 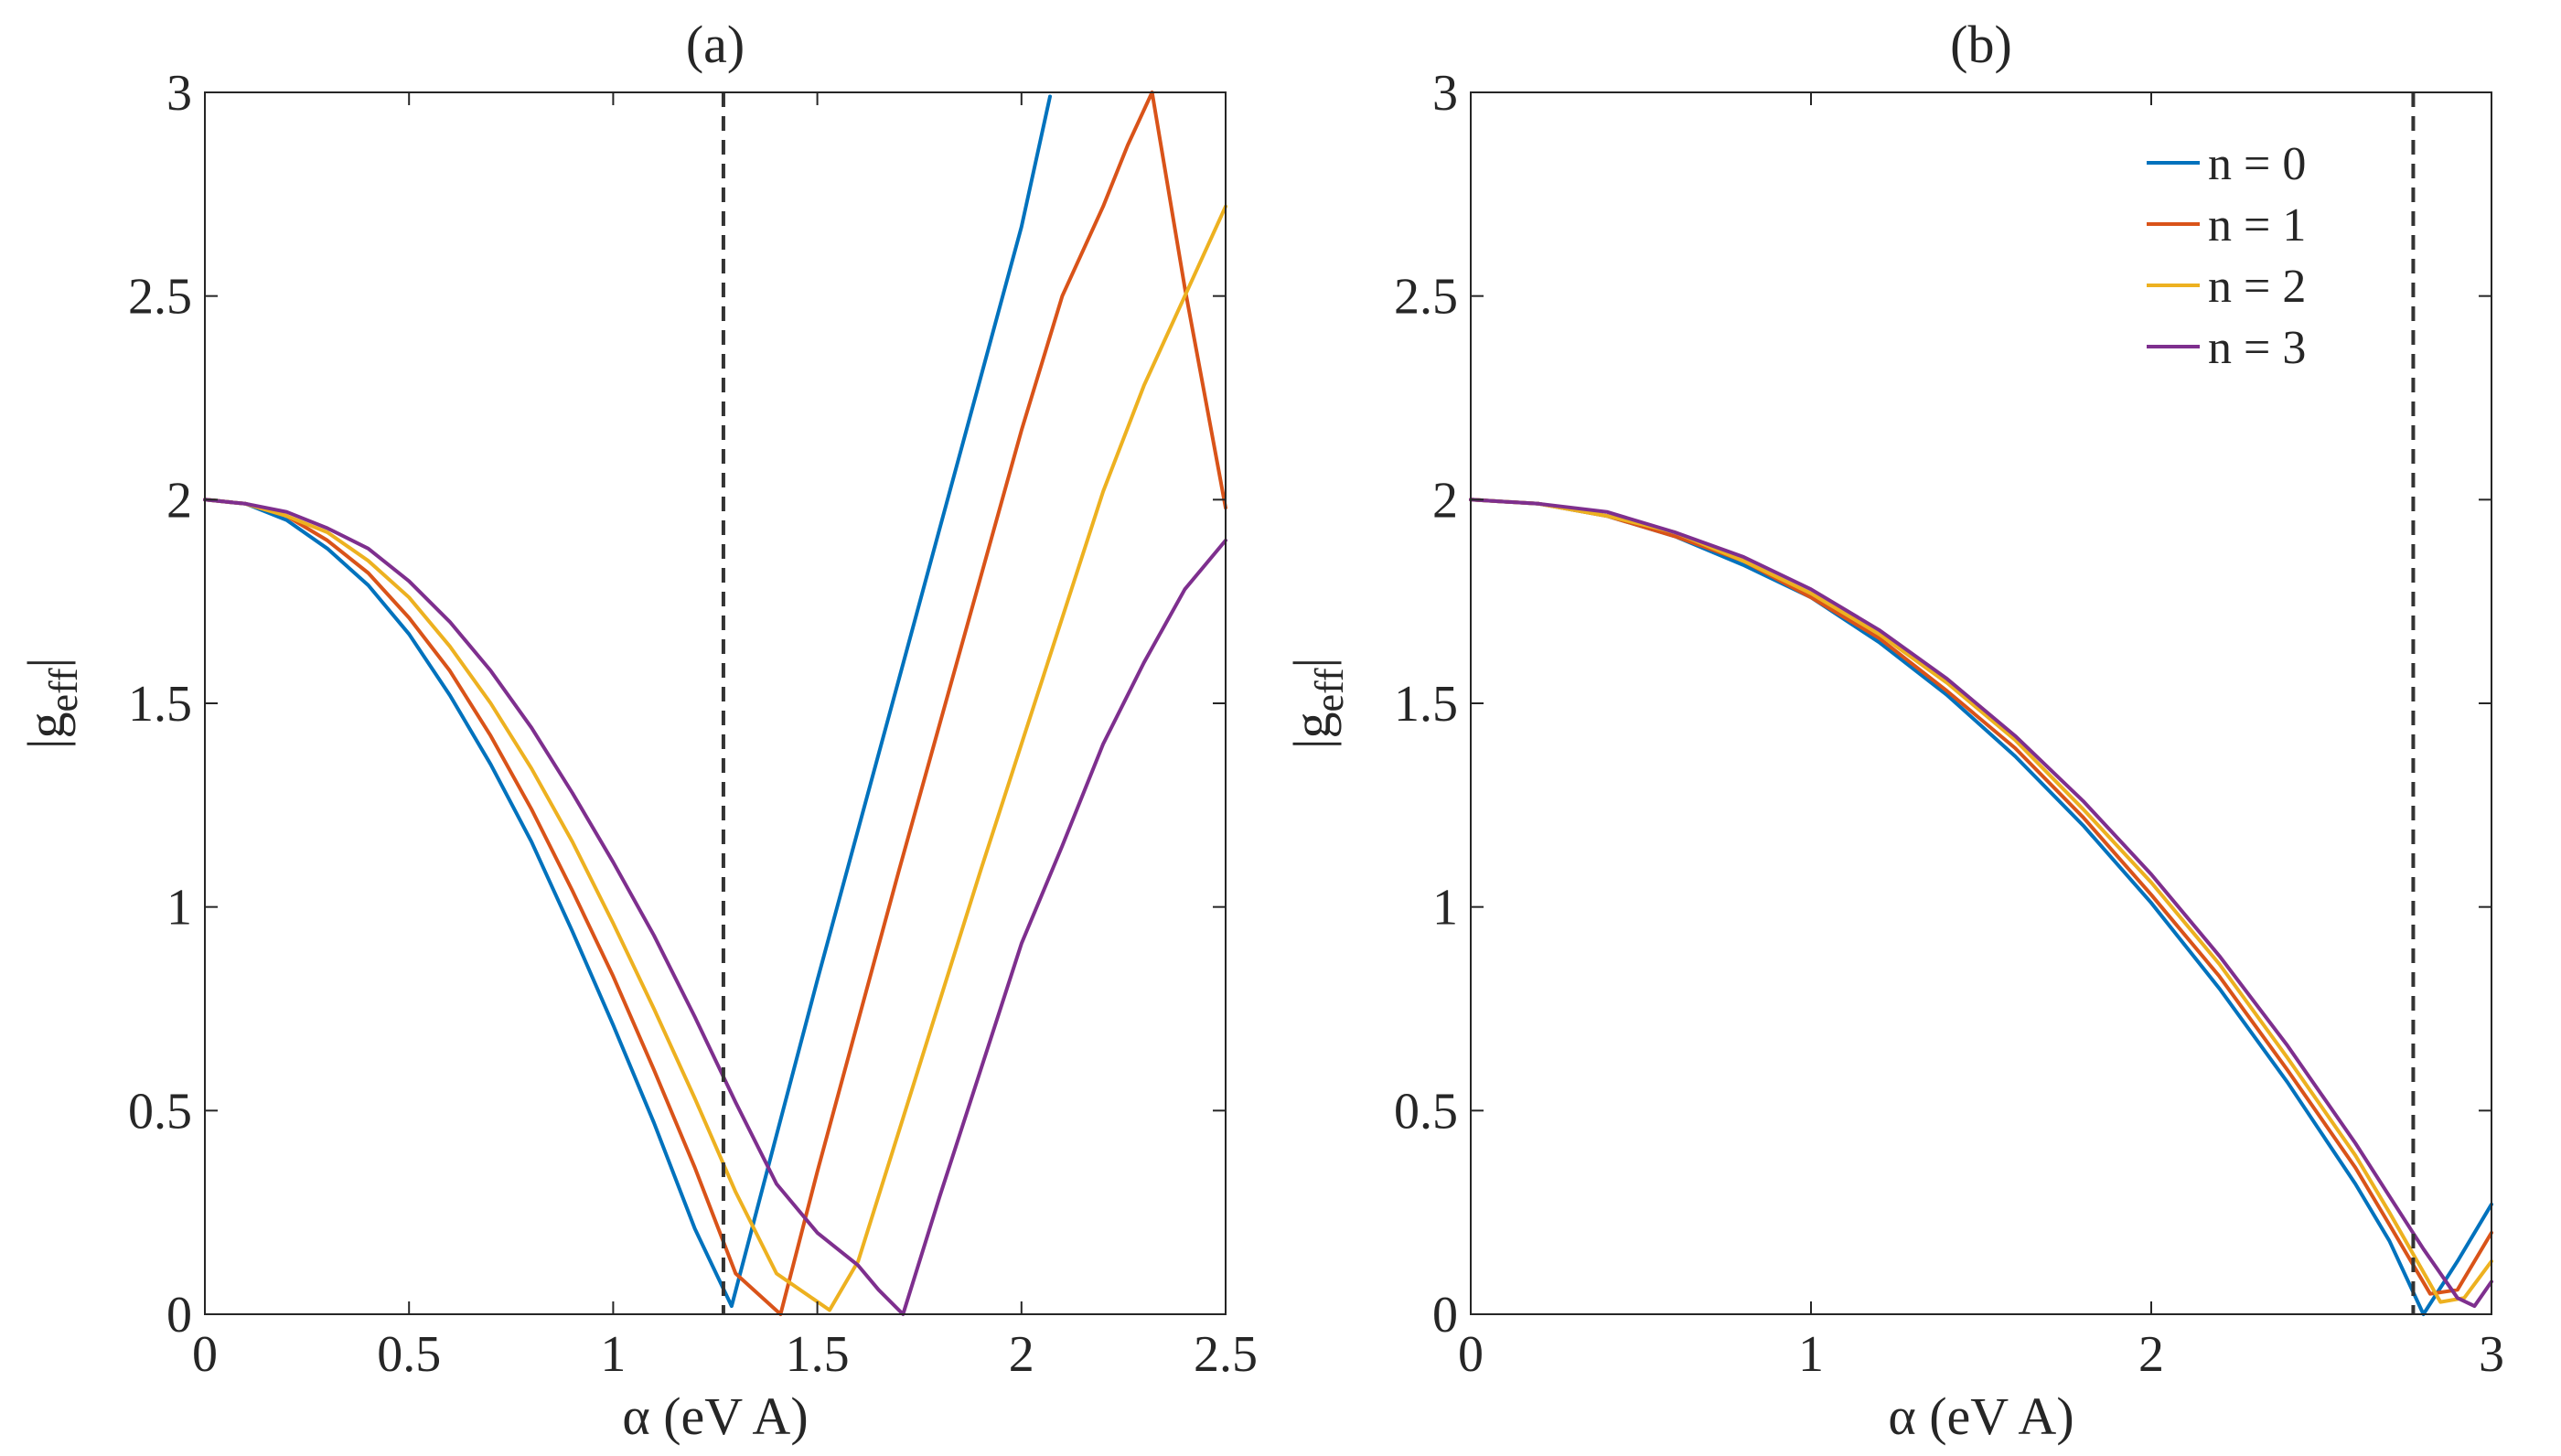 What do you see at coordinates (818, 1354) in the screenshot?
I see `panel-a-x-tick-label: 1.5` at bounding box center [818, 1354].